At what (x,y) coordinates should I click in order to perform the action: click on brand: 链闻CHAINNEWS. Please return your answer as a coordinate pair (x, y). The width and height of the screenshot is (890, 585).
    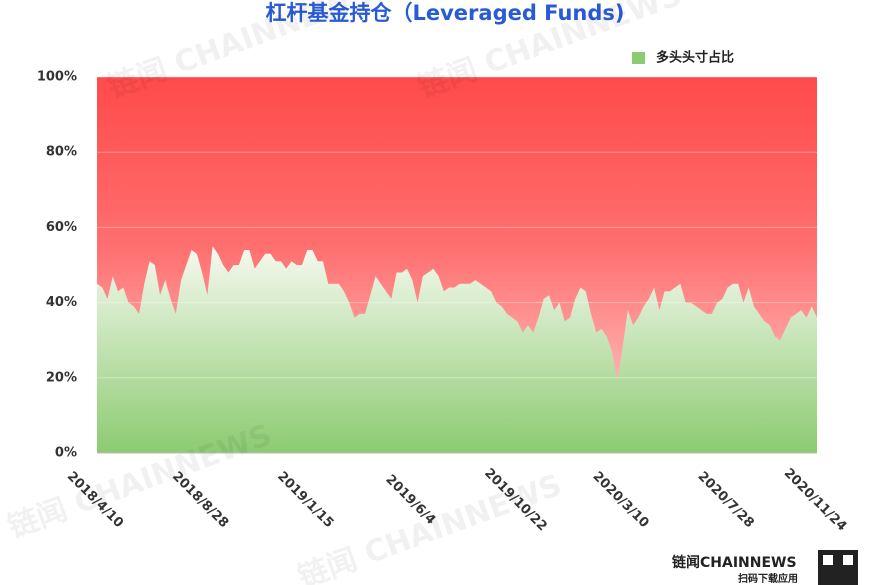
    Looking at the image, I should click on (734, 562).